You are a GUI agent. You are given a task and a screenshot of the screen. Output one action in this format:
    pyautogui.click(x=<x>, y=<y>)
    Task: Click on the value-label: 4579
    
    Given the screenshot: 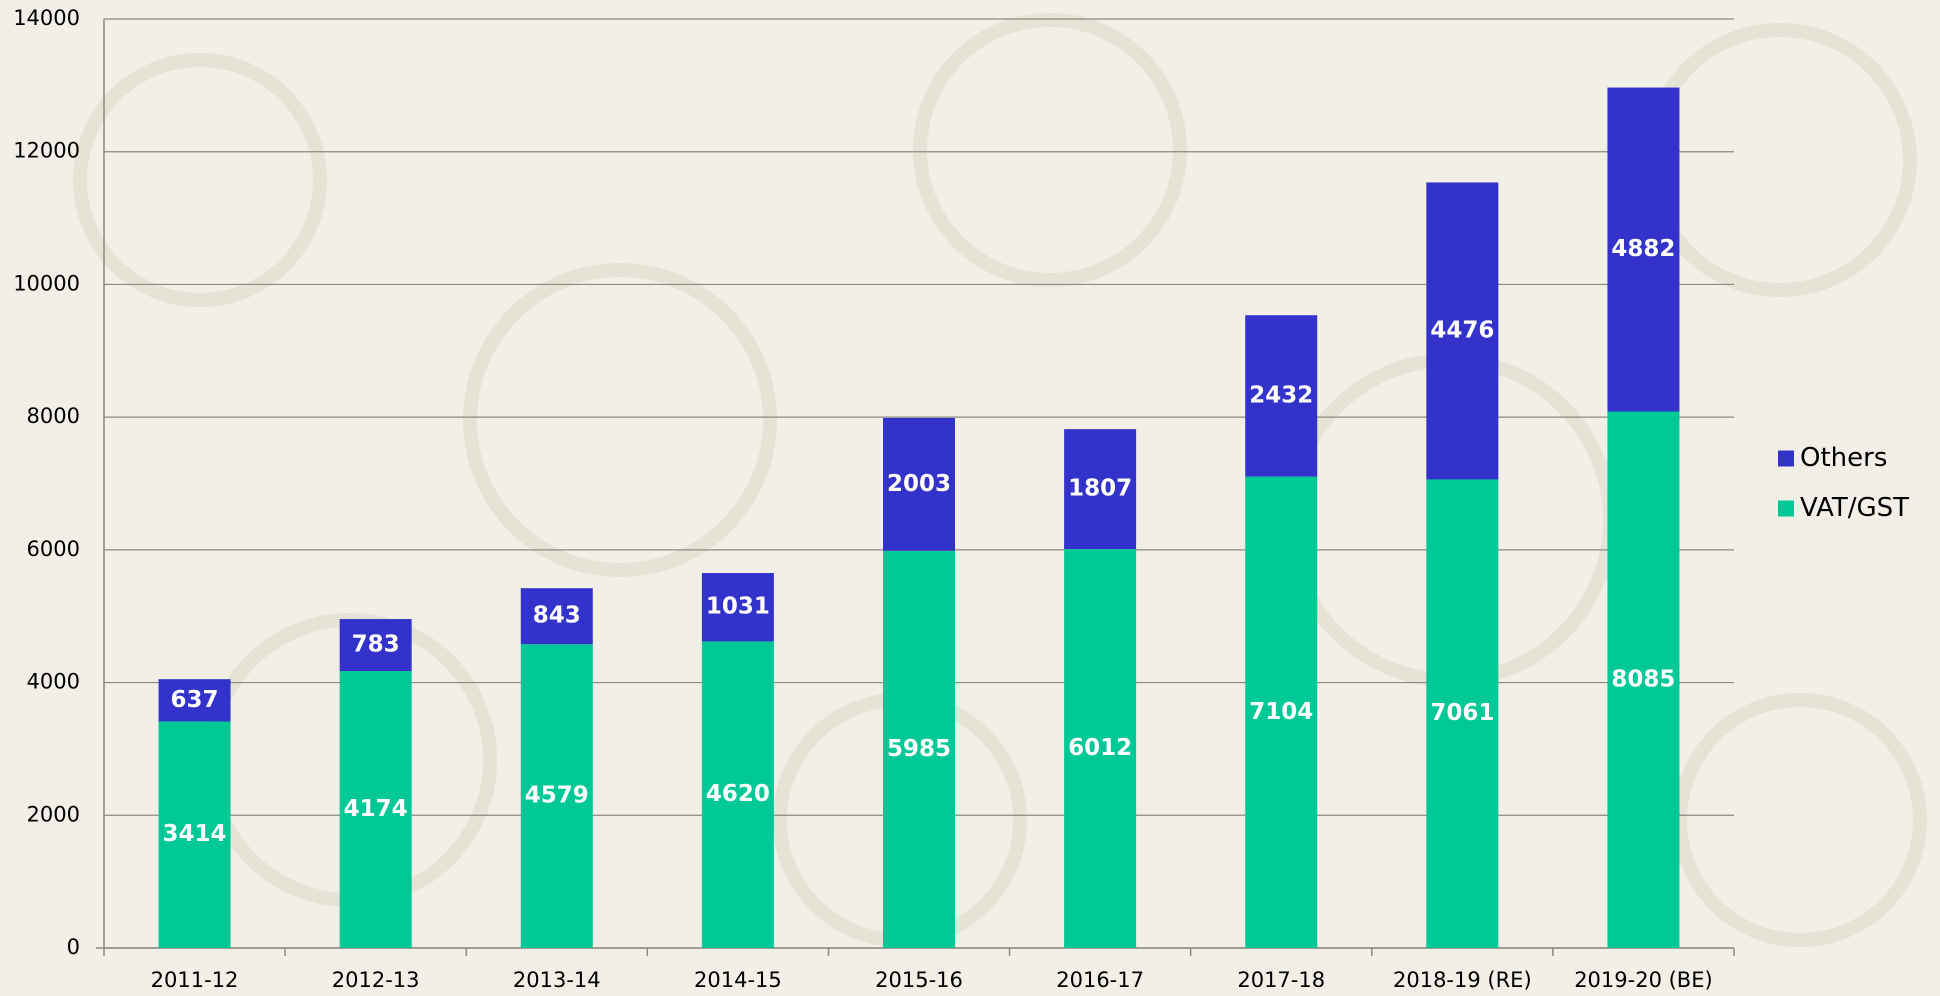 What is the action you would take?
    pyautogui.click(x=557, y=796)
    